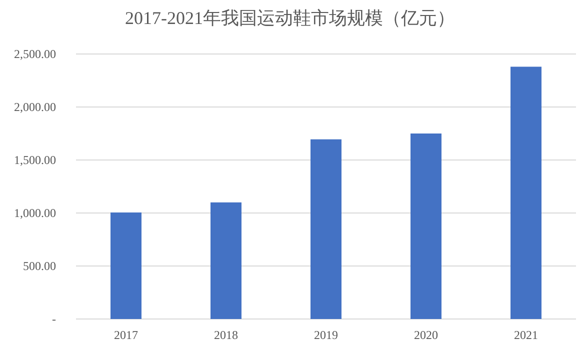 The width and height of the screenshot is (580, 351). Describe the element at coordinates (35, 54) in the screenshot. I see `y-tick-label: 2,500.00` at that location.